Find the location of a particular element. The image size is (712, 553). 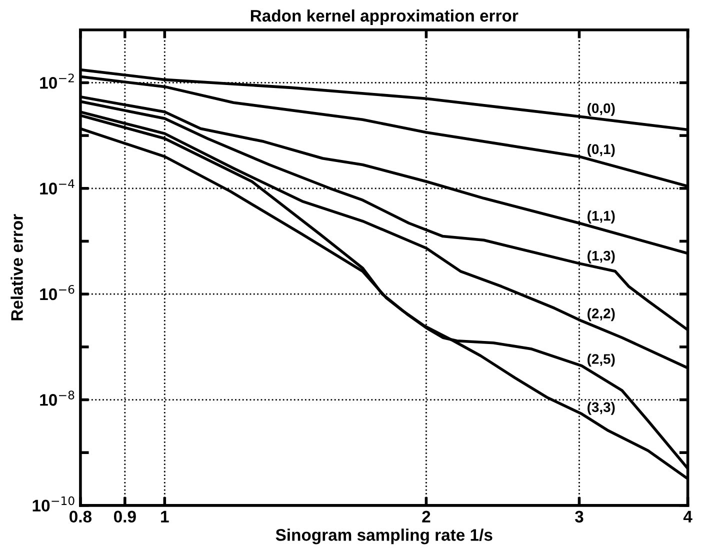

series-label: (3,3) is located at coordinates (601, 408).